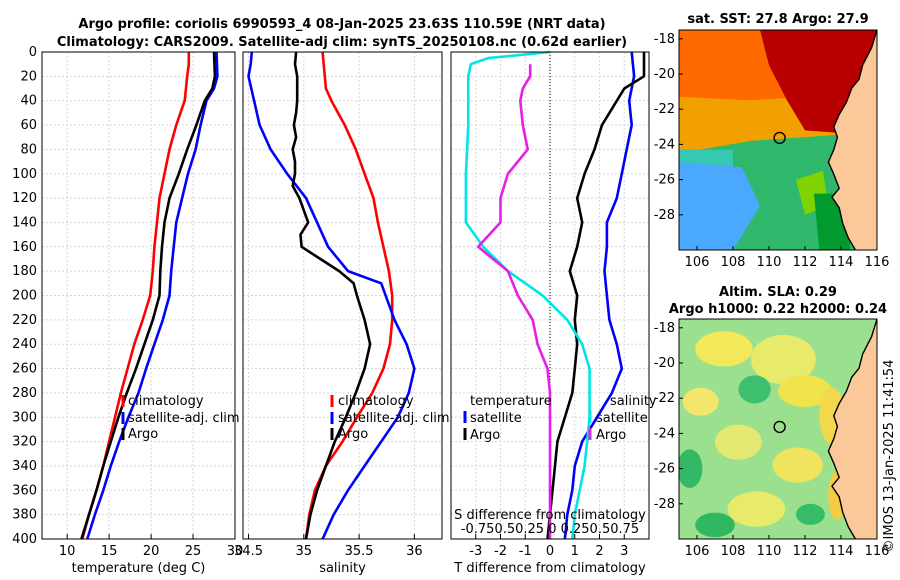 This screenshot has height=580, width=900. I want to click on x-tick-label: 1, so click(575, 551).